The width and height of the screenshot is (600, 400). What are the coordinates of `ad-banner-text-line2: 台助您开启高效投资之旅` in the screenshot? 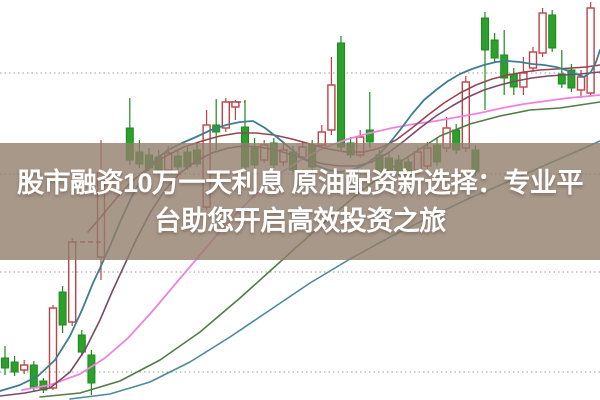 It's located at (300, 221).